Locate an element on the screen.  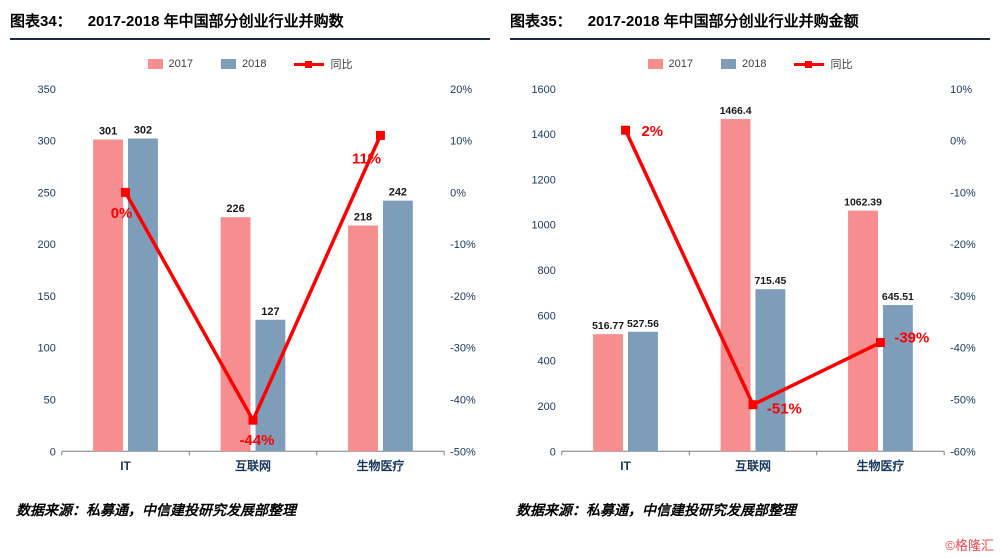
line-value-label: -39% is located at coordinates (911, 338).